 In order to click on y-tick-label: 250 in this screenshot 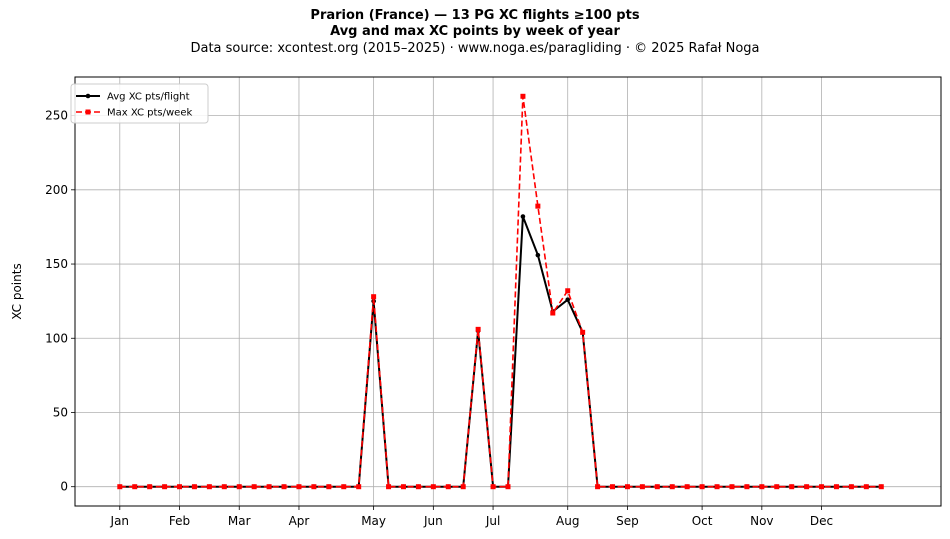, I will do `click(56, 116)`.